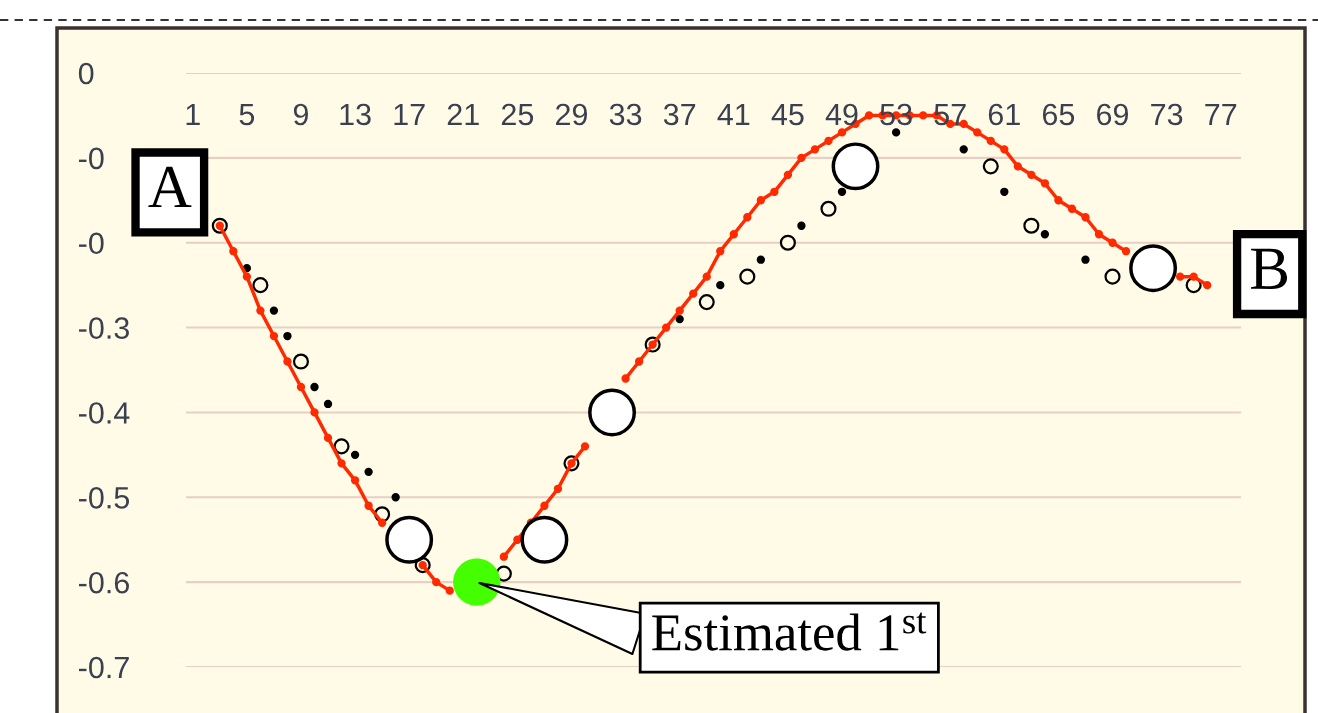 This screenshot has height=713, width=1318. I want to click on x-tick-label: 1, so click(193, 114).